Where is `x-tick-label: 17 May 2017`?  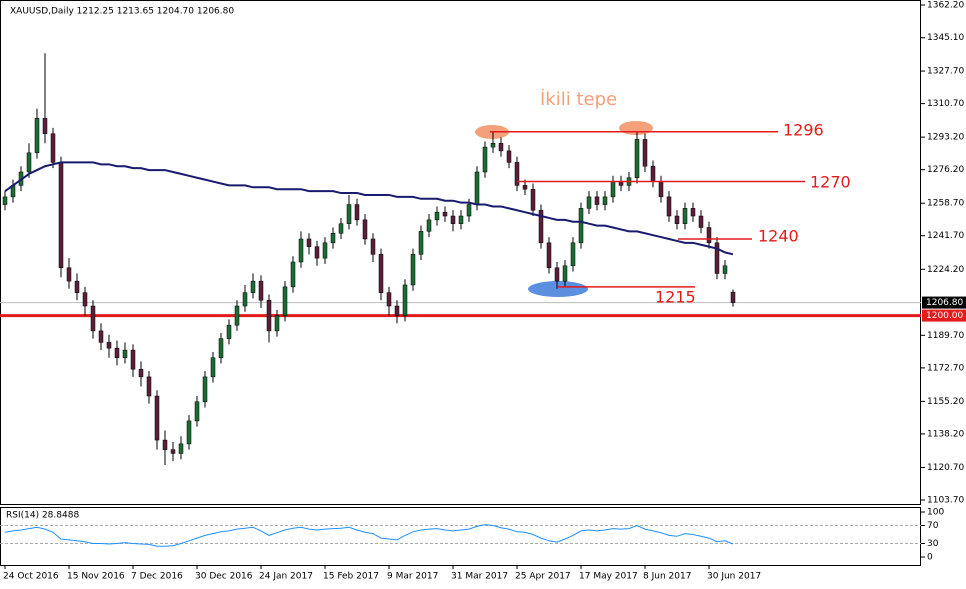 x-tick-label: 17 May 2017 is located at coordinates (608, 577).